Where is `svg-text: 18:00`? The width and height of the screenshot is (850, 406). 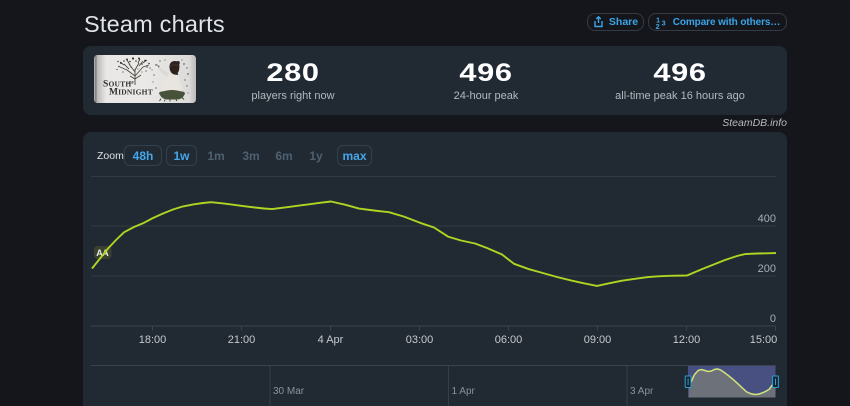
svg-text: 18:00 is located at coordinates (153, 340).